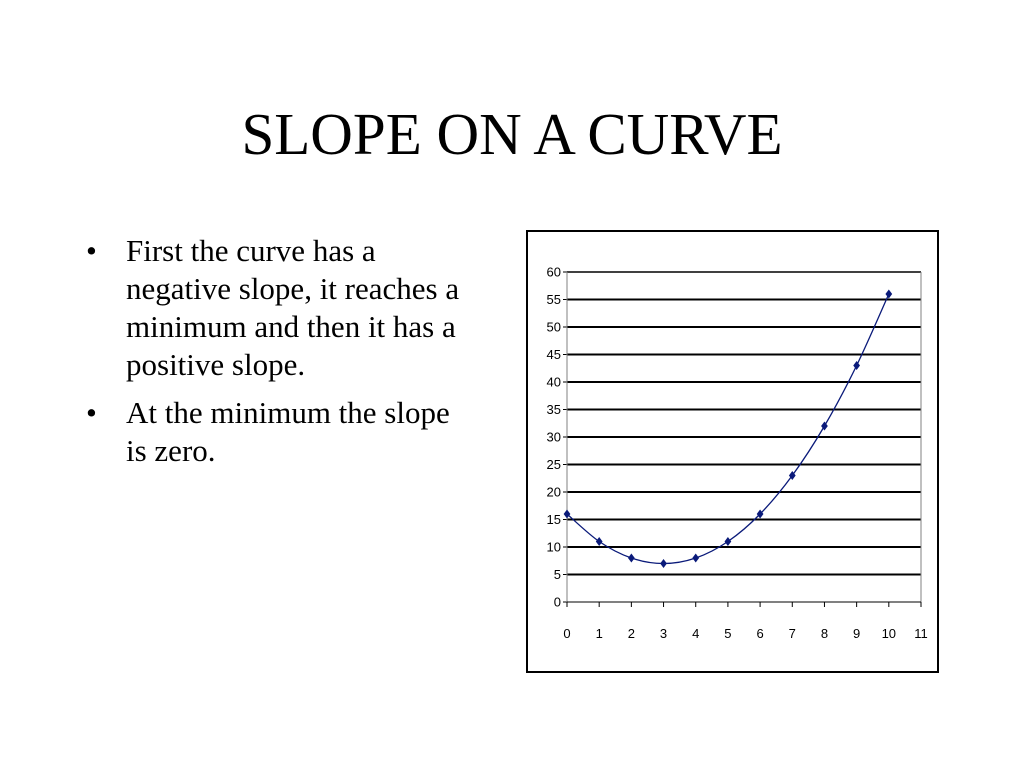 The width and height of the screenshot is (1024, 768). Describe the element at coordinates (554, 437) in the screenshot. I see `y-tick-label: 30` at that location.